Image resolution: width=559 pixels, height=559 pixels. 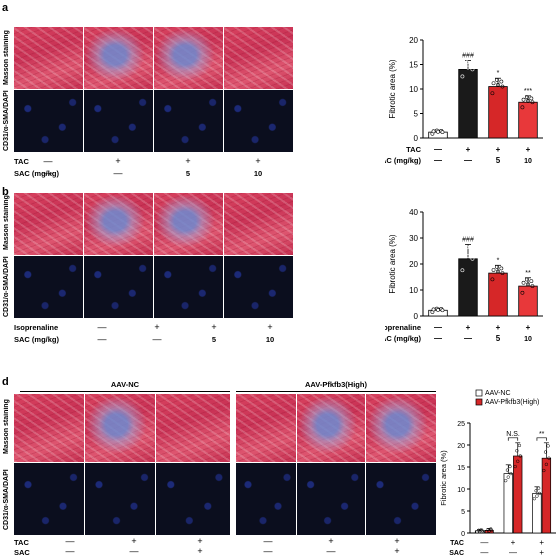 What do you see at coordinates (456, 553) in the screenshot?
I see `x-row-label: SAC` at bounding box center [456, 553].